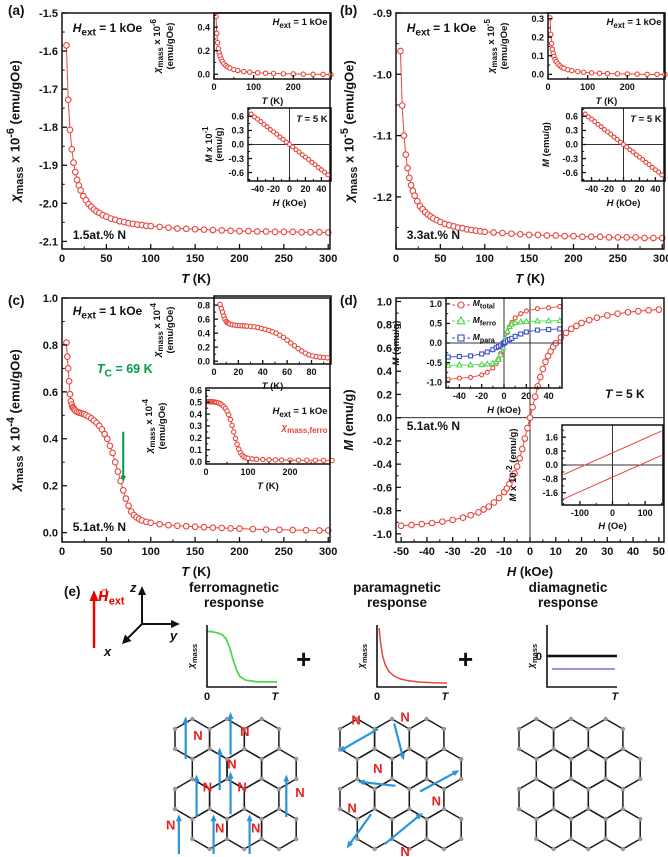 This screenshot has height=857, width=668. I want to click on svg-text: -1.6, so click(48, 52).